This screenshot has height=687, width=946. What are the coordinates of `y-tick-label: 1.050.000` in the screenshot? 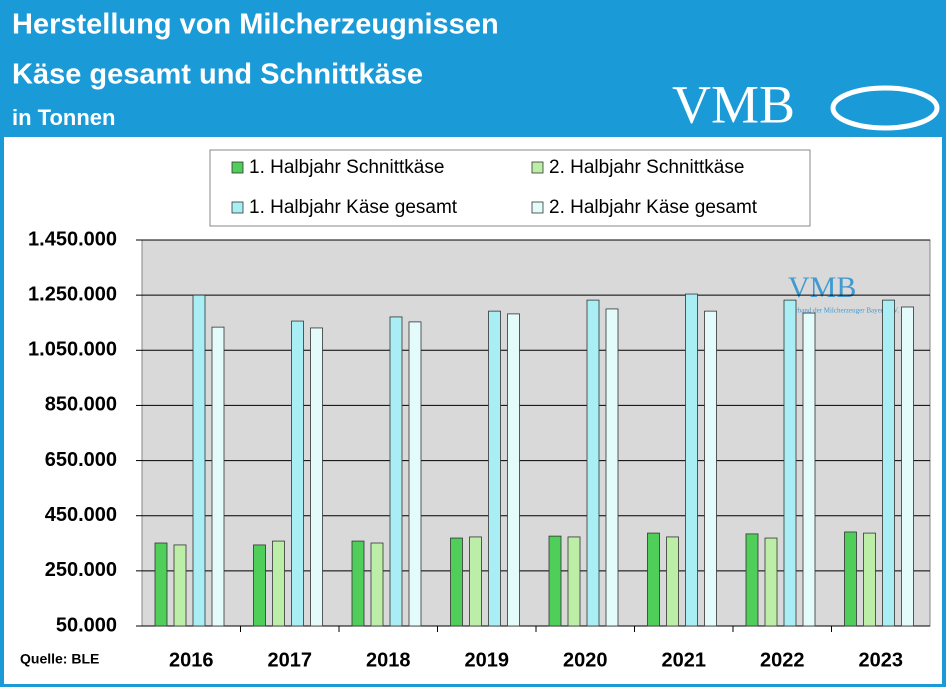 It's located at (72, 350).